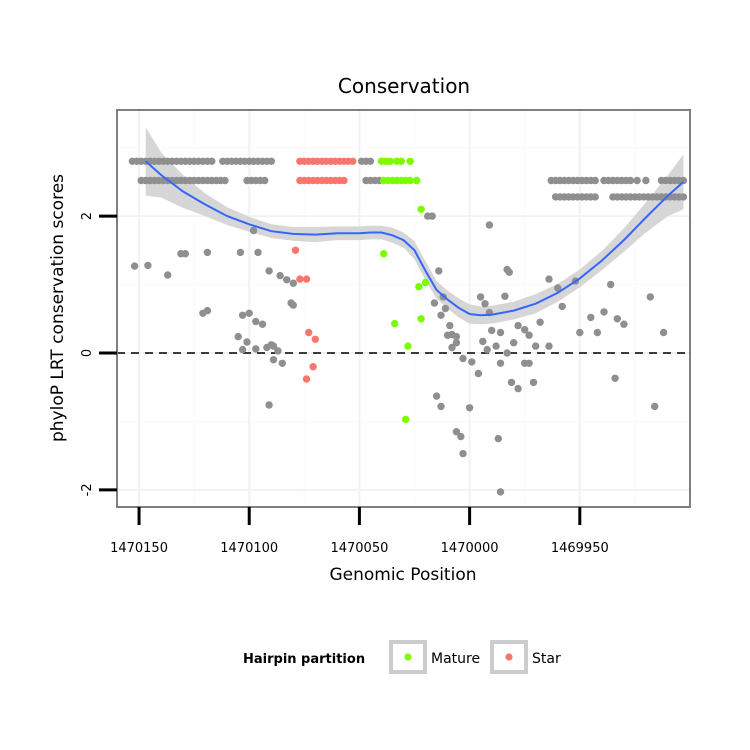 The height and width of the screenshot is (750, 750). I want to click on x-tick-label: 1470100, so click(249, 548).